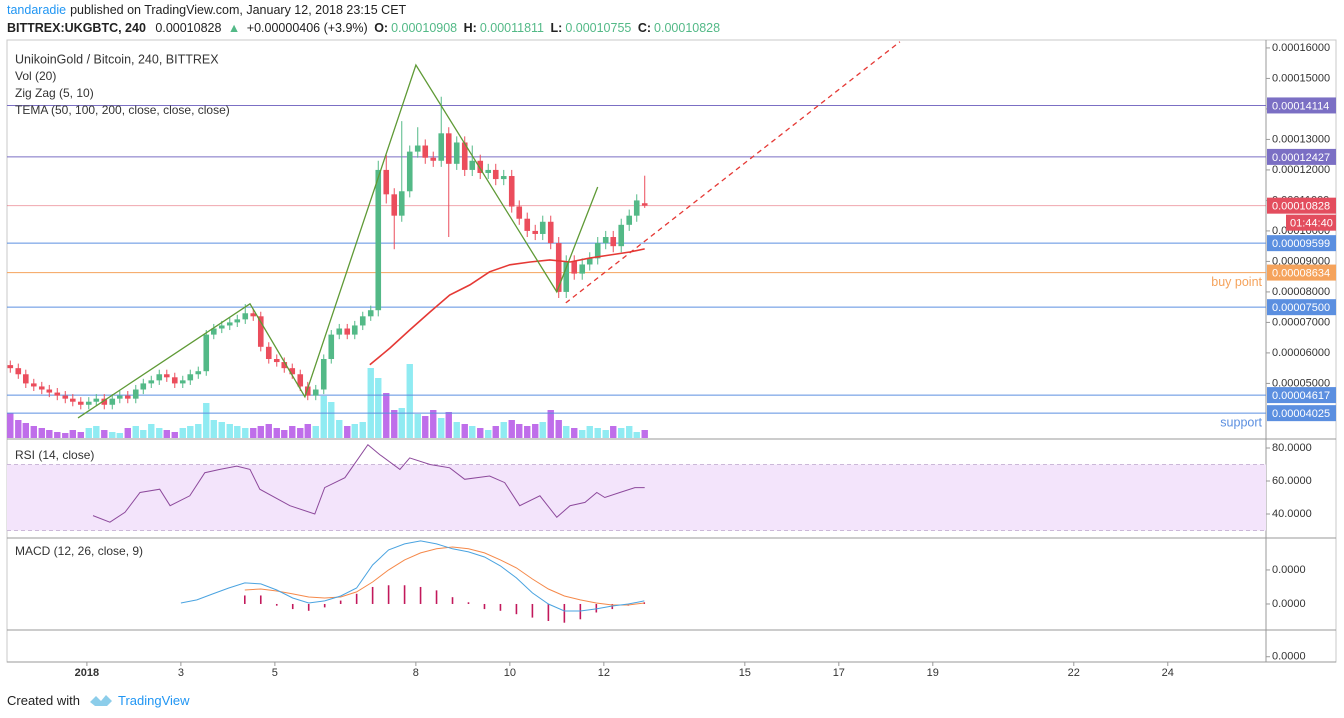 Image resolution: width=1344 pixels, height=718 pixels. Describe the element at coordinates (1301, 205) in the screenshot. I see `last-price-badge` at that location.